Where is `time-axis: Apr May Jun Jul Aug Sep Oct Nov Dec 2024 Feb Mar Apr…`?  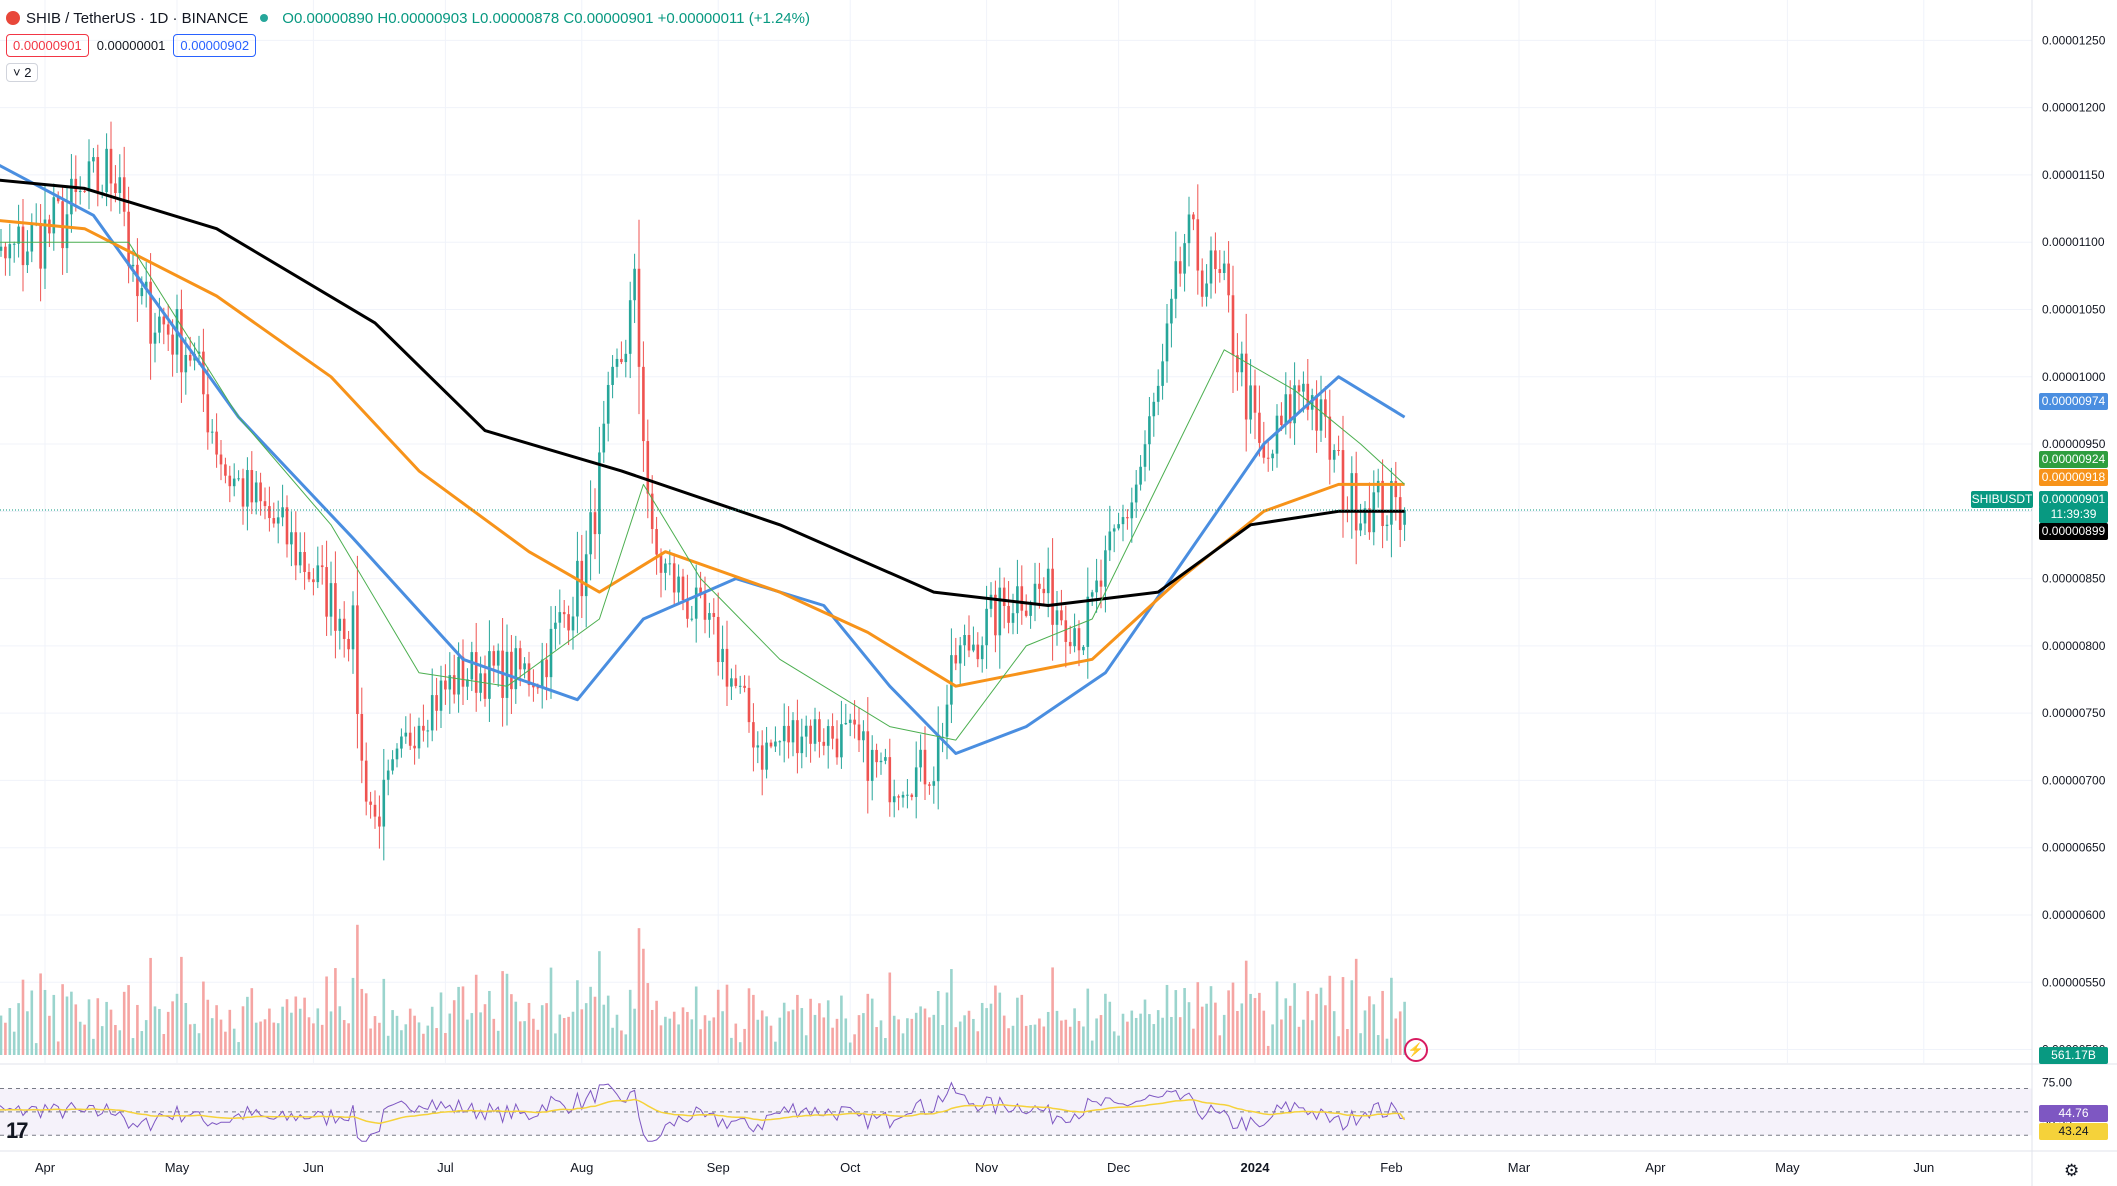
time-axis: Apr May Jun Jul Aug Sep Oct Nov Dec 2024 Feb Mar Apr… is located at coordinates (984, 1167).